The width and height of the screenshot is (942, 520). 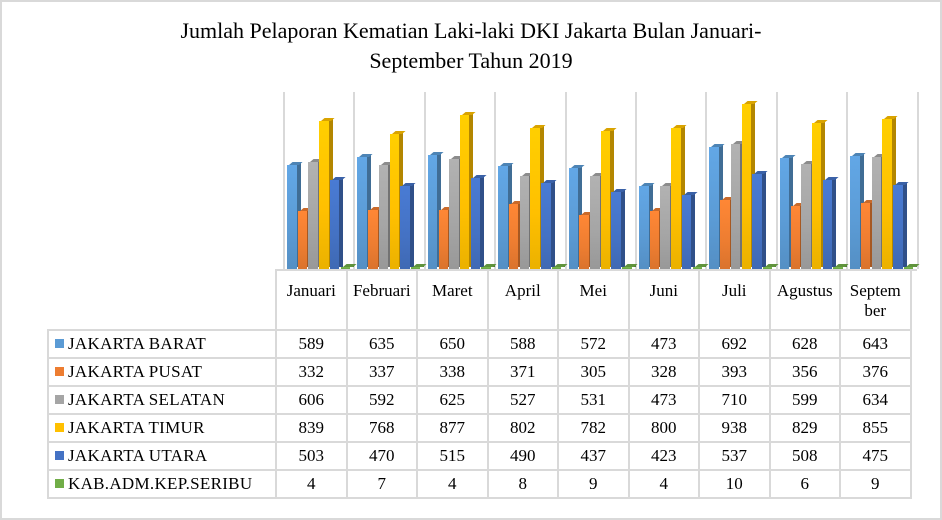 What do you see at coordinates (734, 428) in the screenshot?
I see `data-cell: 938` at bounding box center [734, 428].